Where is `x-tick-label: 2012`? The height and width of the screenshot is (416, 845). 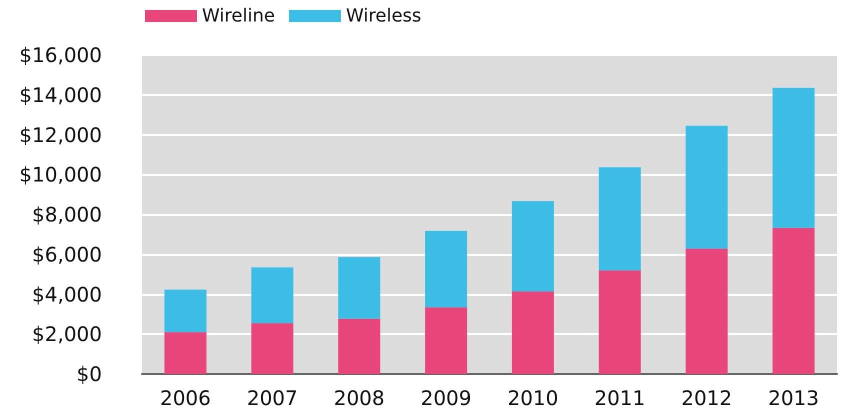 x-tick-label: 2012 is located at coordinates (706, 398).